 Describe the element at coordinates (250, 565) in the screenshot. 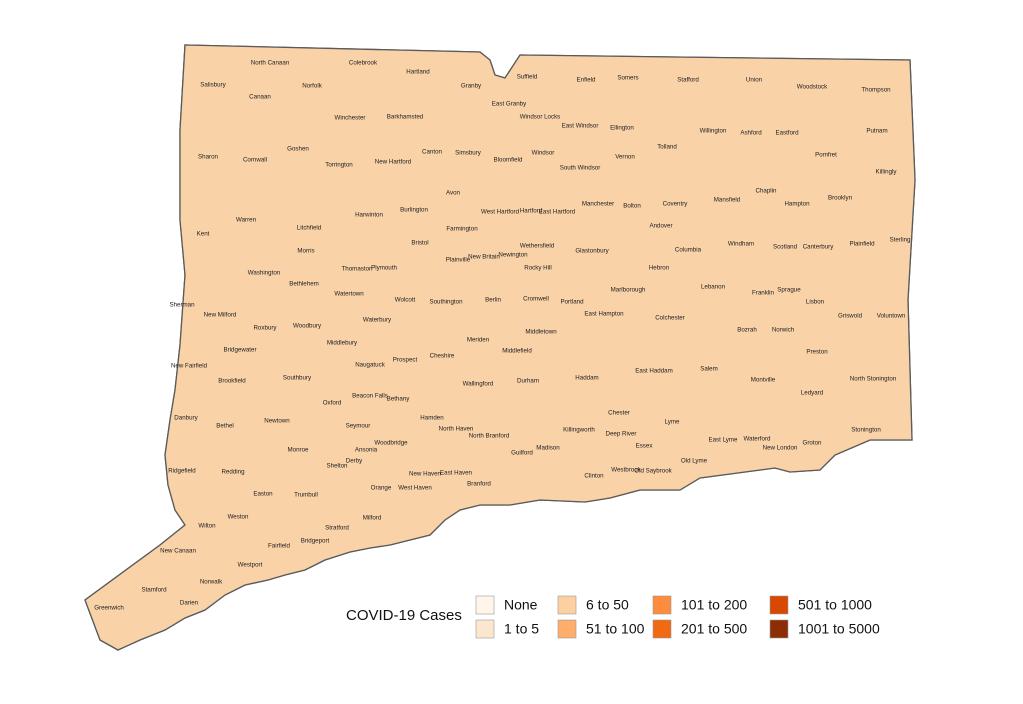

I see `town-label-westport: Westport` at that location.